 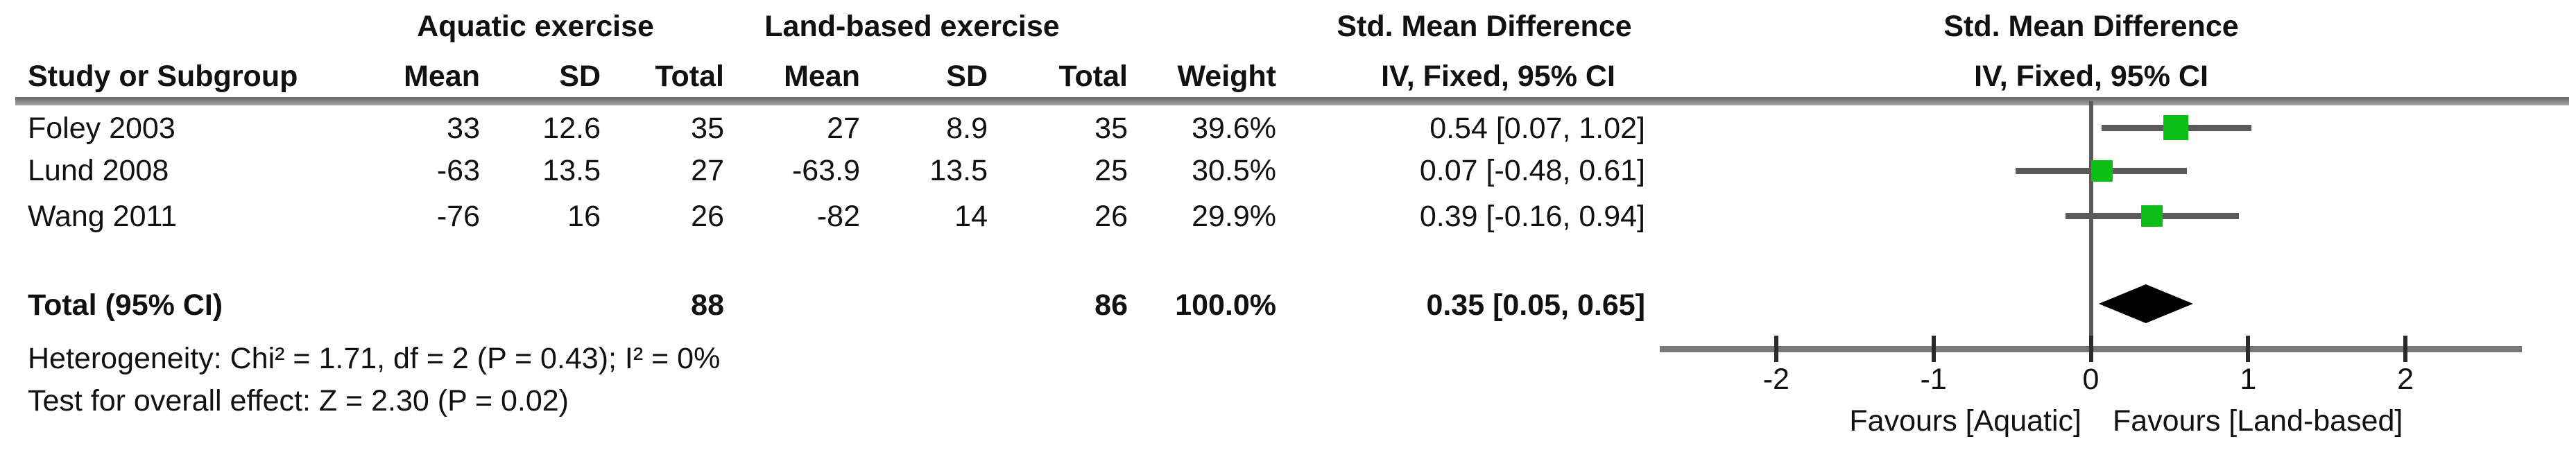 What do you see at coordinates (967, 76) in the screenshot?
I see `column-header-l-sd: SD` at bounding box center [967, 76].